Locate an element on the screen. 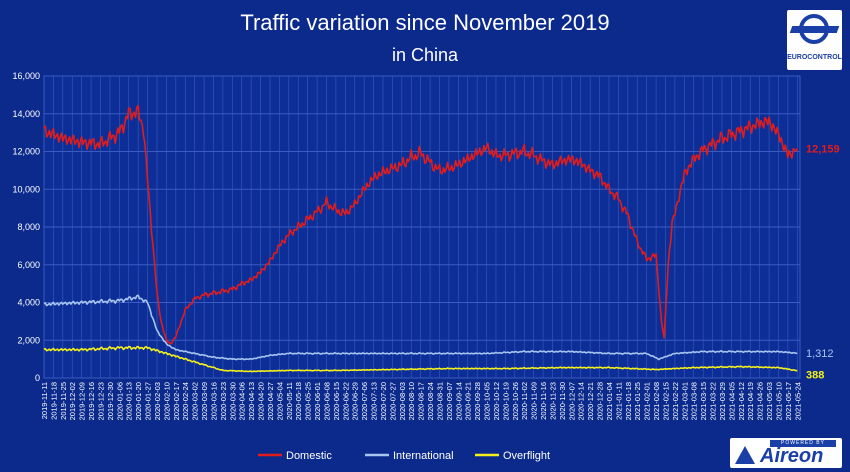 The image size is (850, 472). x-tick-label: 2019-11-25 is located at coordinates (63, 401).